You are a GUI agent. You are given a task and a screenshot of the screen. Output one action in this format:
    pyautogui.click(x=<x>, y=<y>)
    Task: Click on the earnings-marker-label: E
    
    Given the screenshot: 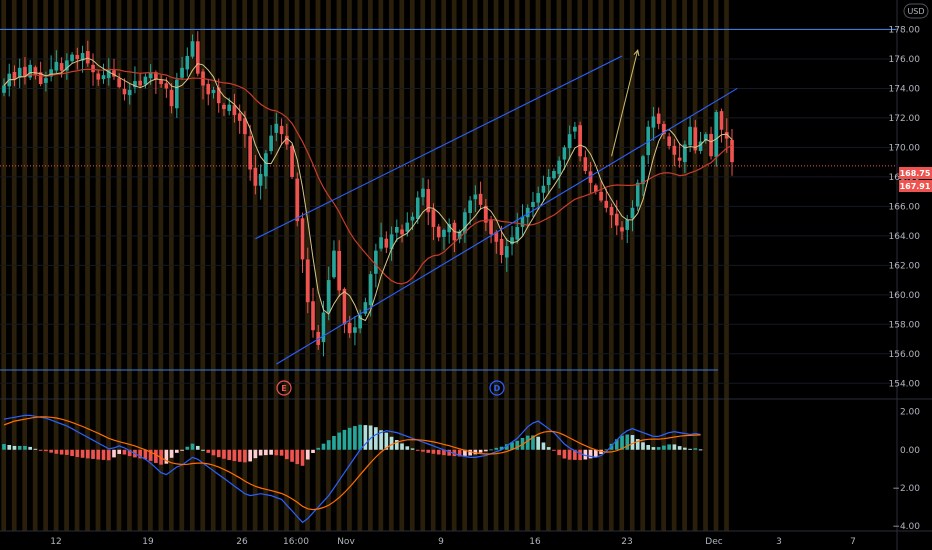 What is the action you would take?
    pyautogui.click(x=283, y=388)
    